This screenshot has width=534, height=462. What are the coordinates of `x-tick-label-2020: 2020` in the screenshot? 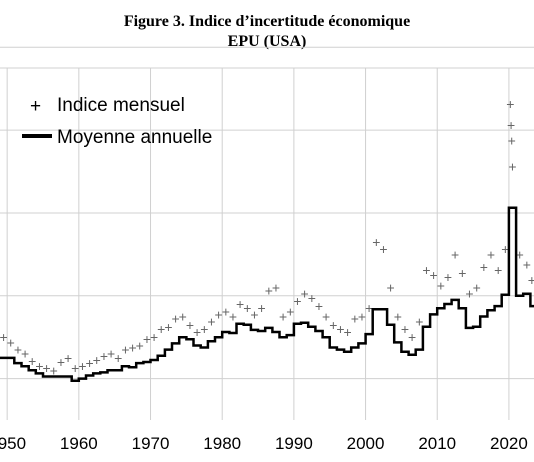 It's located at (509, 443).